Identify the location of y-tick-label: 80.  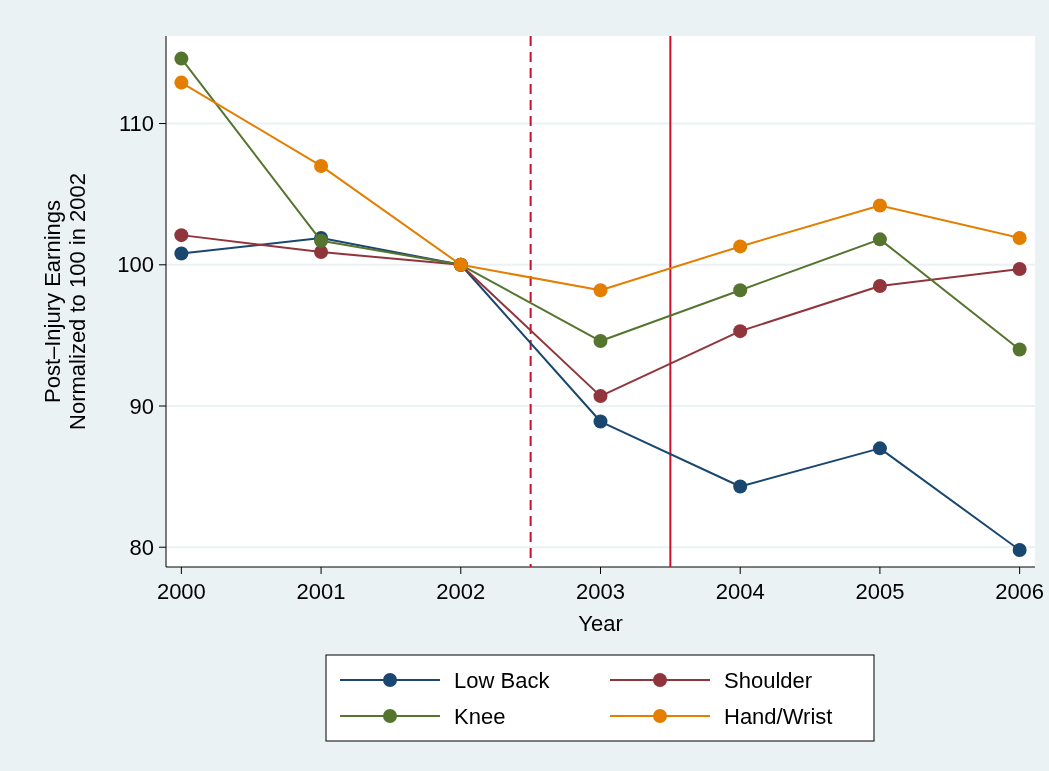
(141, 547).